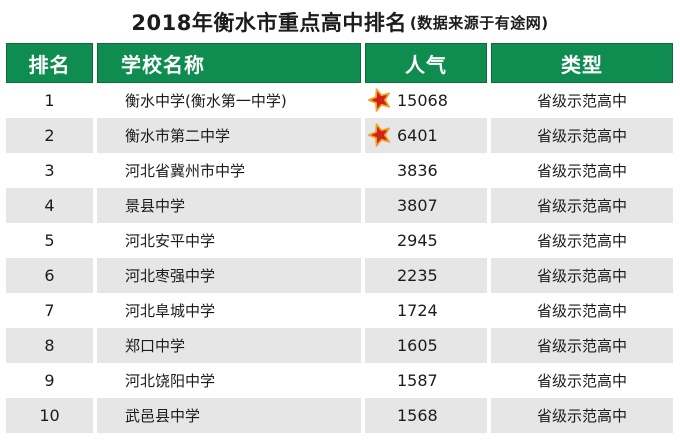  What do you see at coordinates (49, 63) in the screenshot?
I see `header-rank: 排名` at bounding box center [49, 63].